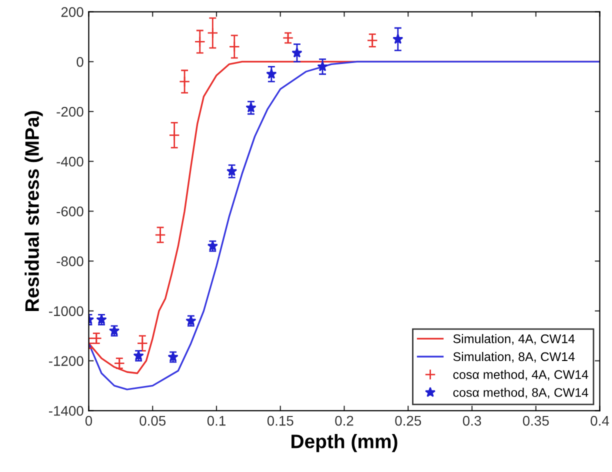  Describe the element at coordinates (66, 311) in the screenshot. I see `y-tick-label: -1000` at that location.